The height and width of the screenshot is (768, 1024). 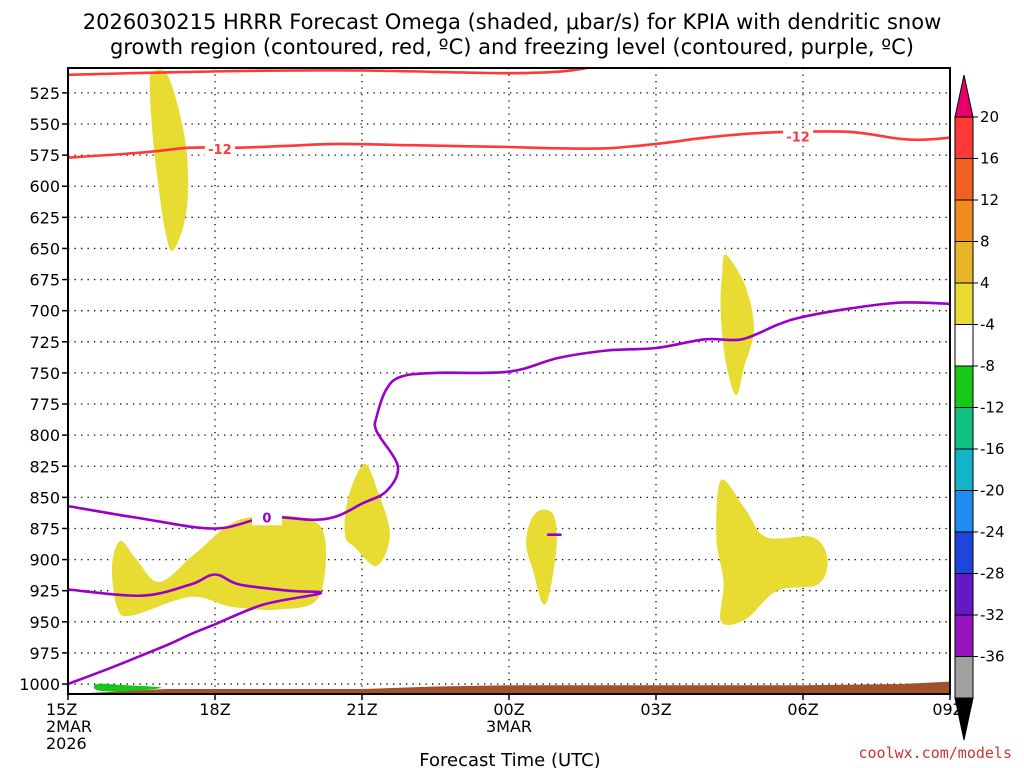 I want to click on y-tick-label: 900, so click(x=44, y=560).